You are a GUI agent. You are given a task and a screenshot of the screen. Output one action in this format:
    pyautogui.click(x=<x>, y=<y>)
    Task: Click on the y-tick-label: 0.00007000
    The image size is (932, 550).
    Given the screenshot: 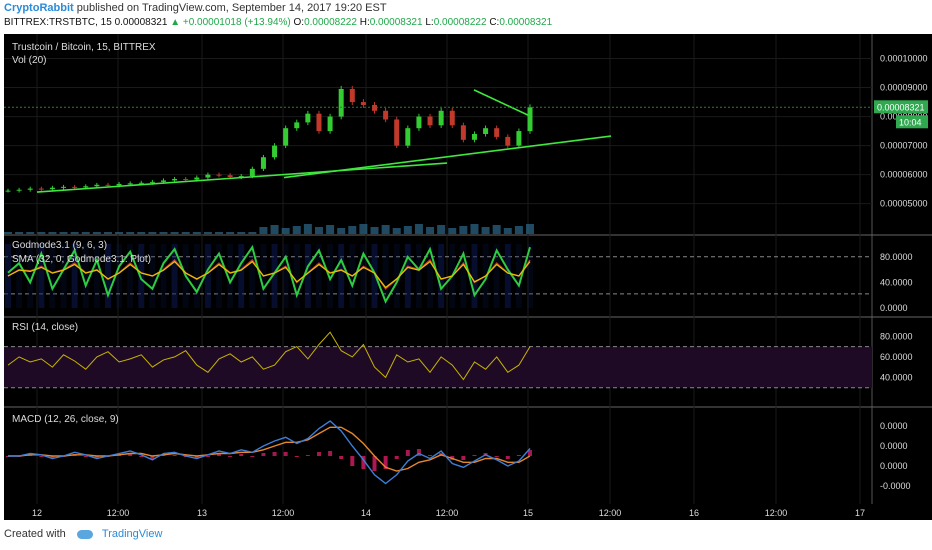 What is the action you would take?
    pyautogui.click(x=904, y=146)
    